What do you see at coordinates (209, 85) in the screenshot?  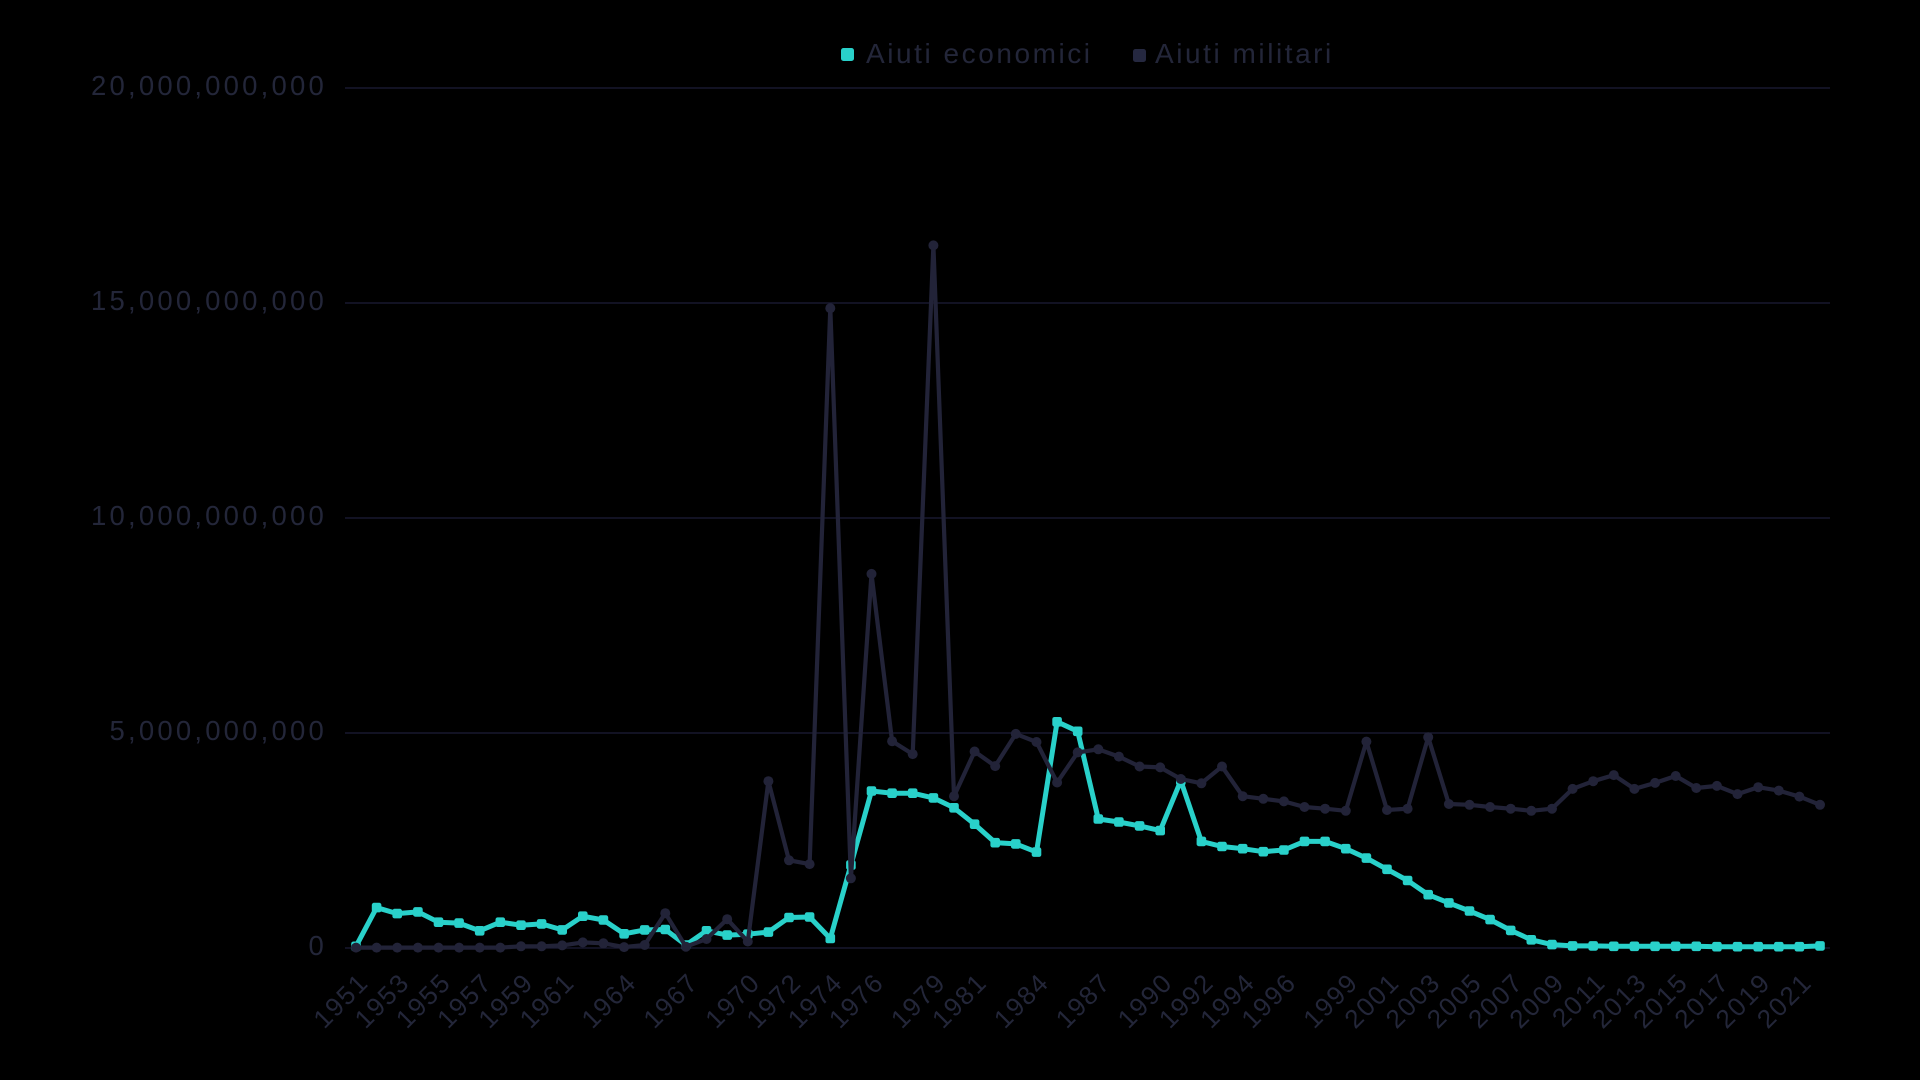 I see `svg-text: 20,000,000,000` at bounding box center [209, 85].